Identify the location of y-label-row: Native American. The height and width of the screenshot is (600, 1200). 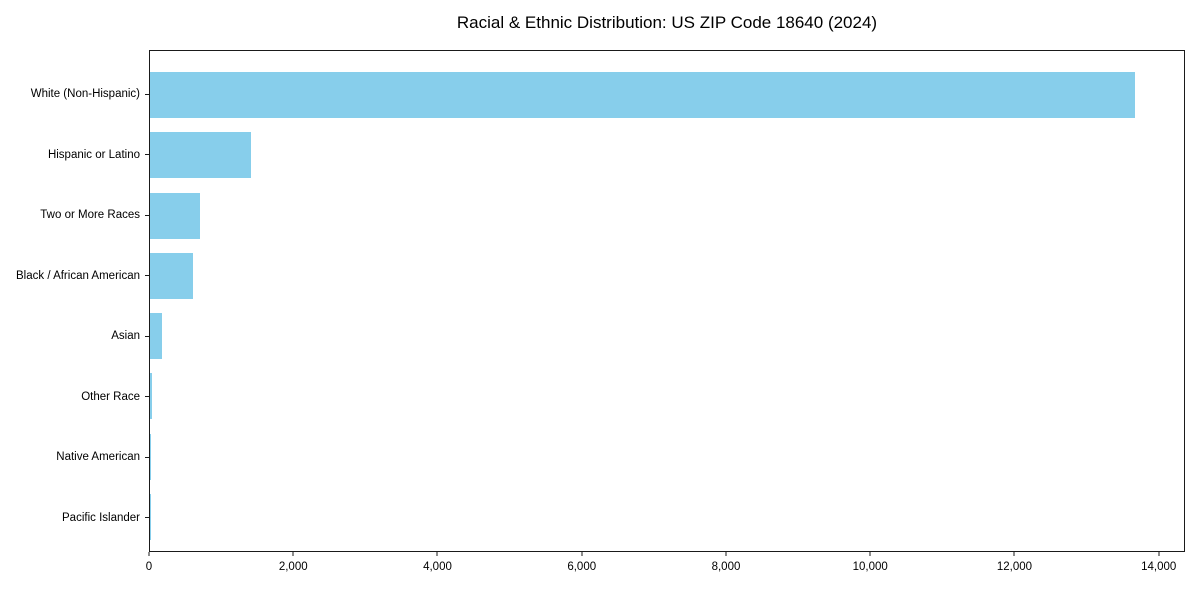
(74, 457).